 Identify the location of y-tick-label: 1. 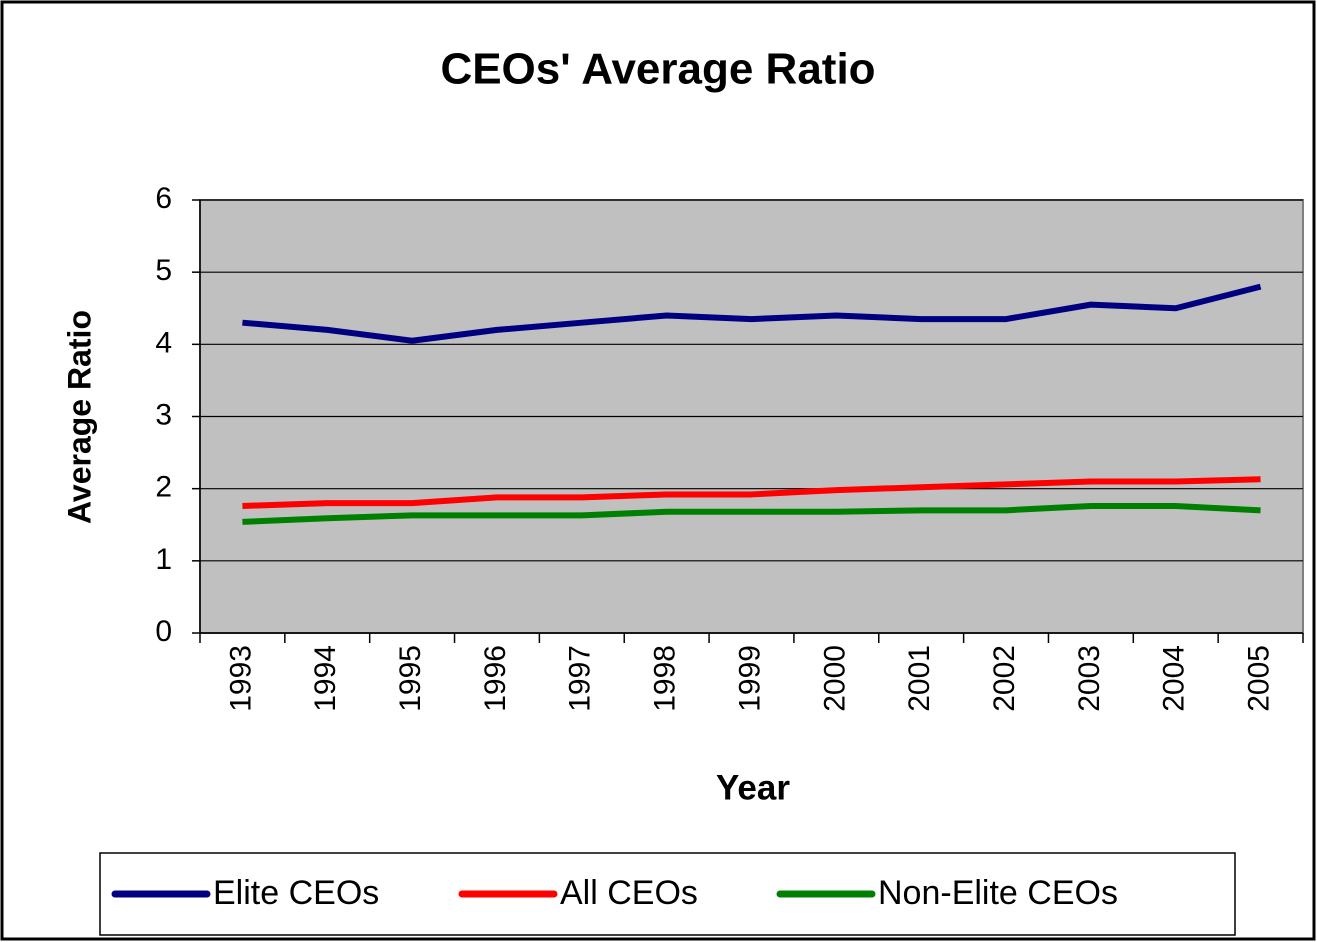
(163, 559).